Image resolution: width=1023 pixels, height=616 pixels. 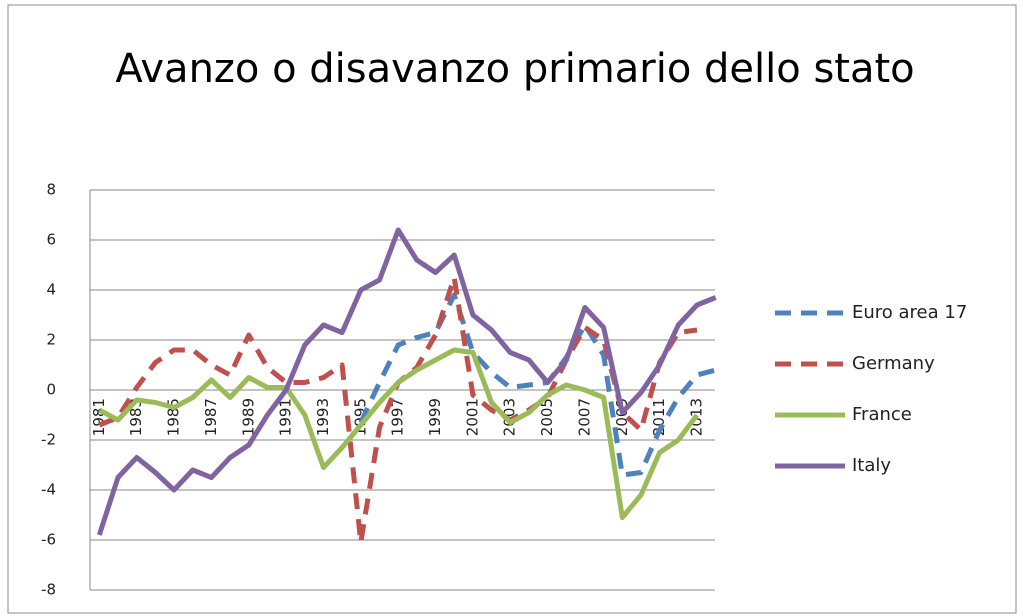 I want to click on x-tick-label: 1981, so click(x=99, y=417).